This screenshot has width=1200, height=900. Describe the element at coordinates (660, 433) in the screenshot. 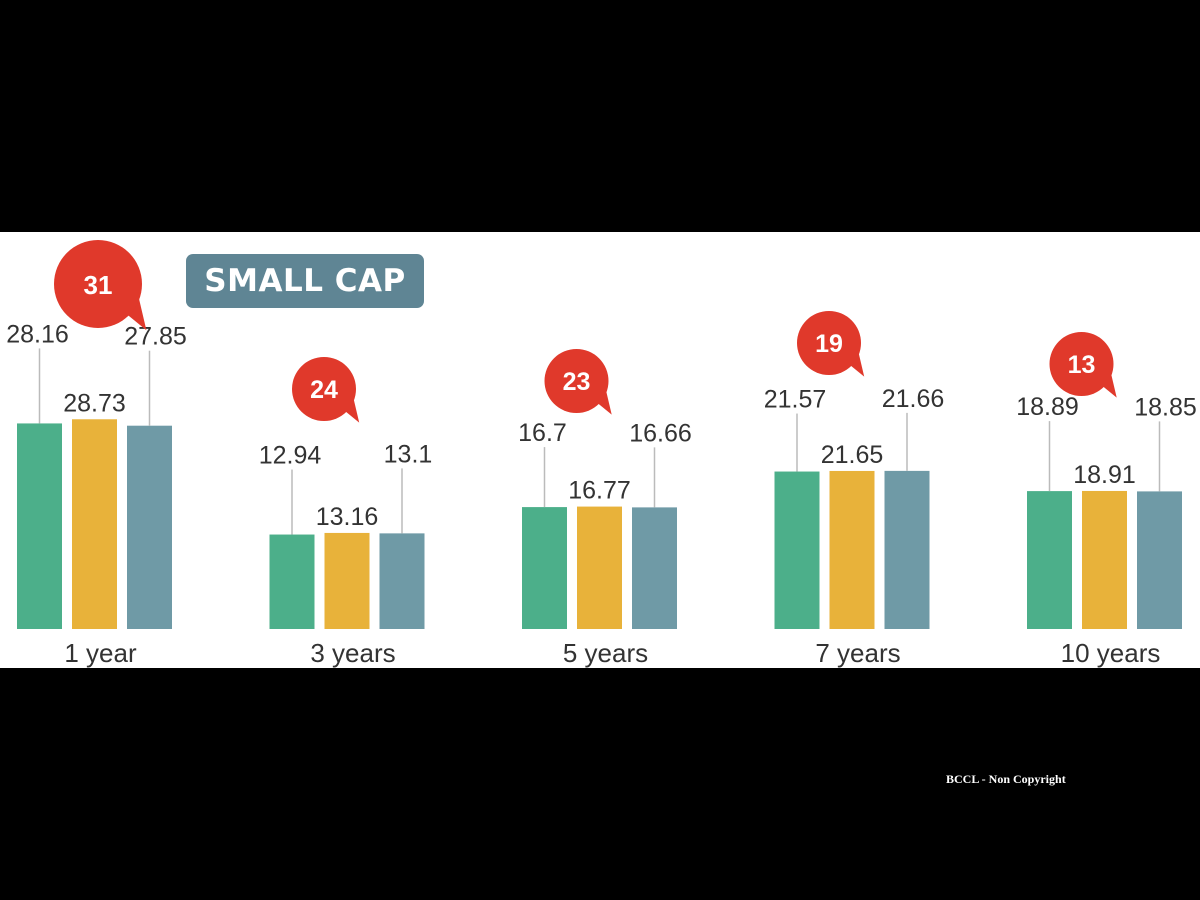

I see `data-label: 16.66` at that location.